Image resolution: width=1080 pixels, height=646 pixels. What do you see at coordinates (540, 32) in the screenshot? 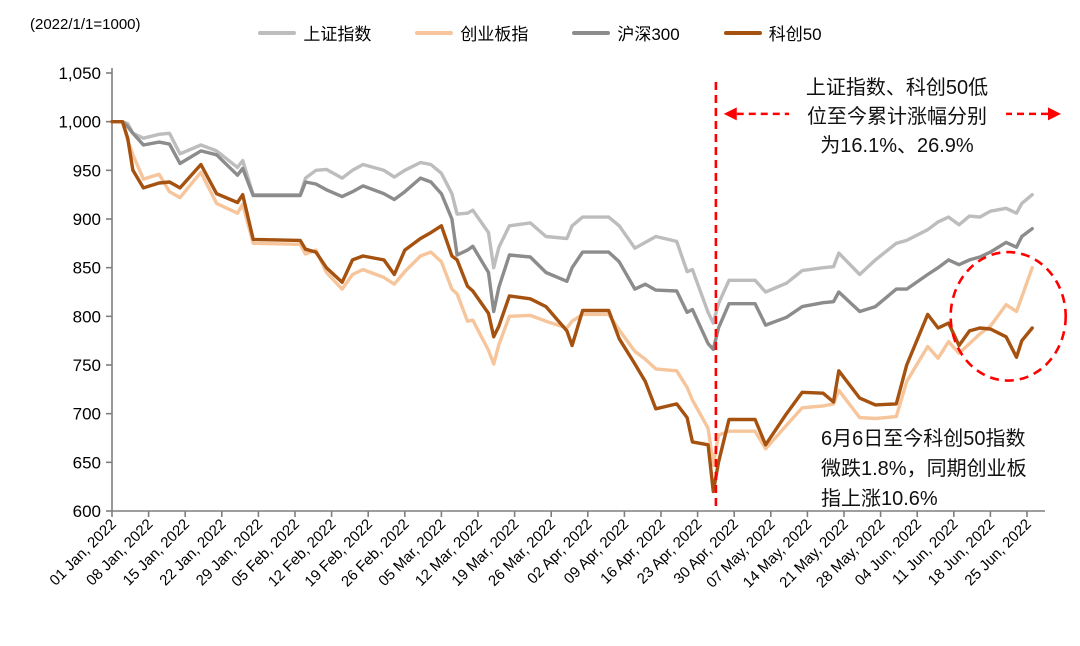
I see `legend: 上证指数 创业板指 沪深300 科创50` at bounding box center [540, 32].